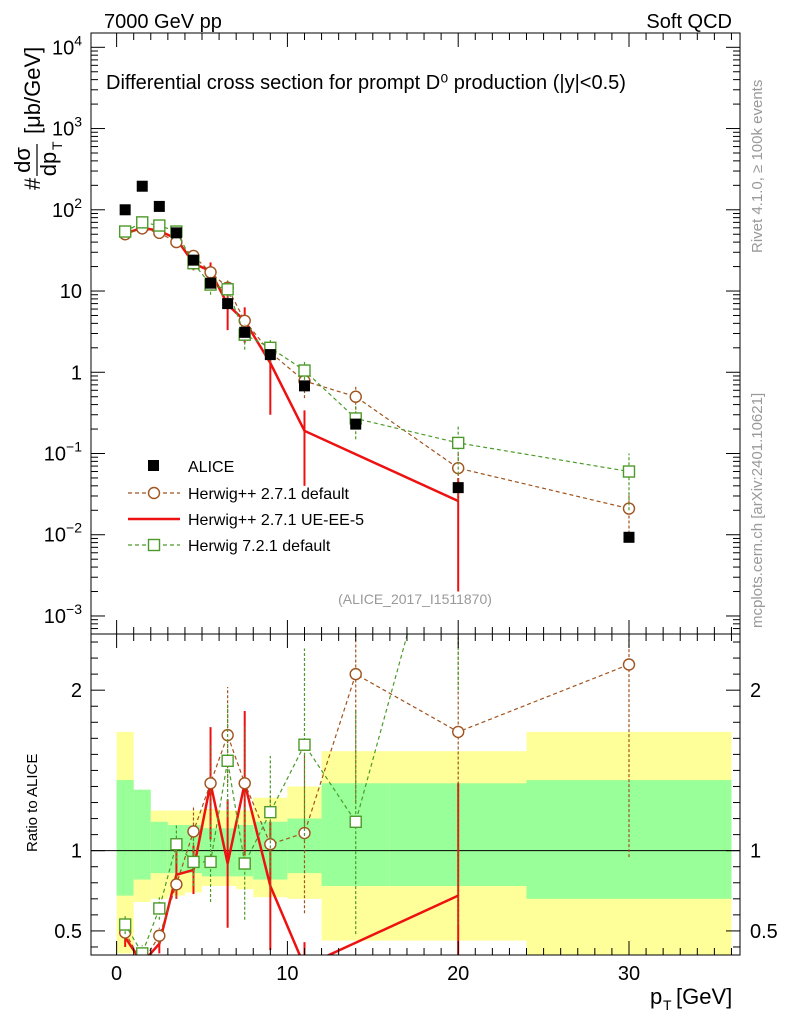  Describe the element at coordinates (48, 164) in the screenshot. I see `ylabel-denominator: dp` at that location.